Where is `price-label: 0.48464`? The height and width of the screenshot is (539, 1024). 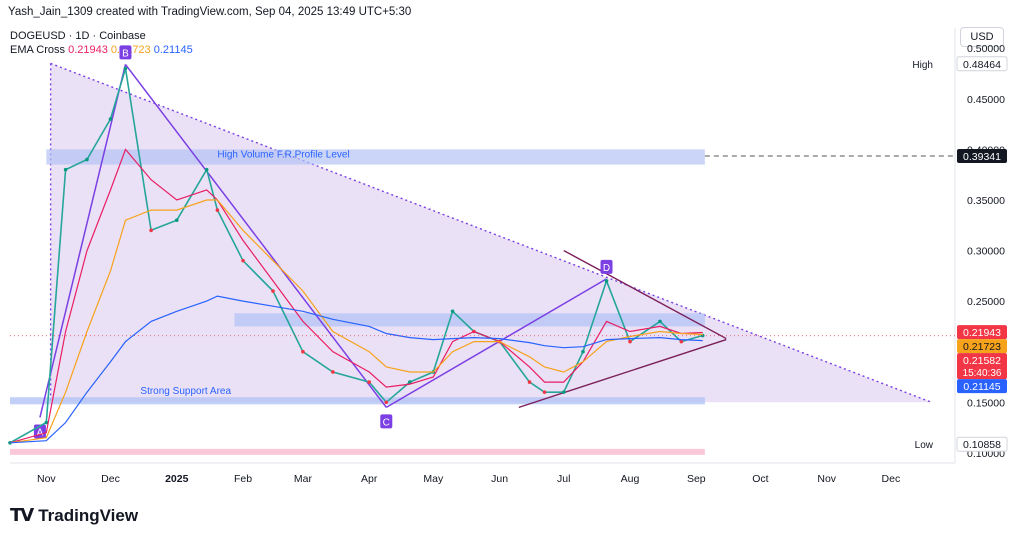 price-label: 0.48464 is located at coordinates (982, 65).